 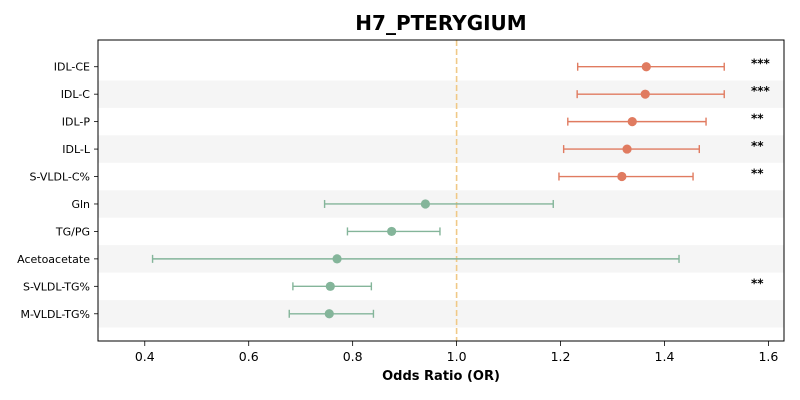 I want to click on y-tick-label: Acetoacetate, so click(x=53, y=259).